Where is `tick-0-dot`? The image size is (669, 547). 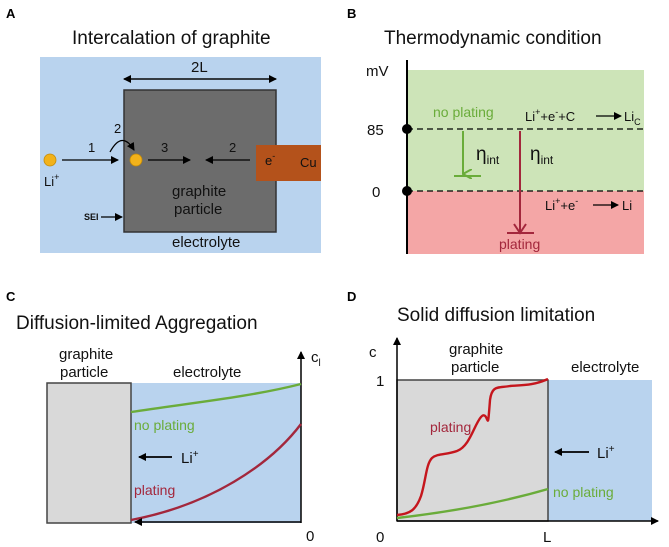
tick-0-dot is located at coordinates (407, 191).